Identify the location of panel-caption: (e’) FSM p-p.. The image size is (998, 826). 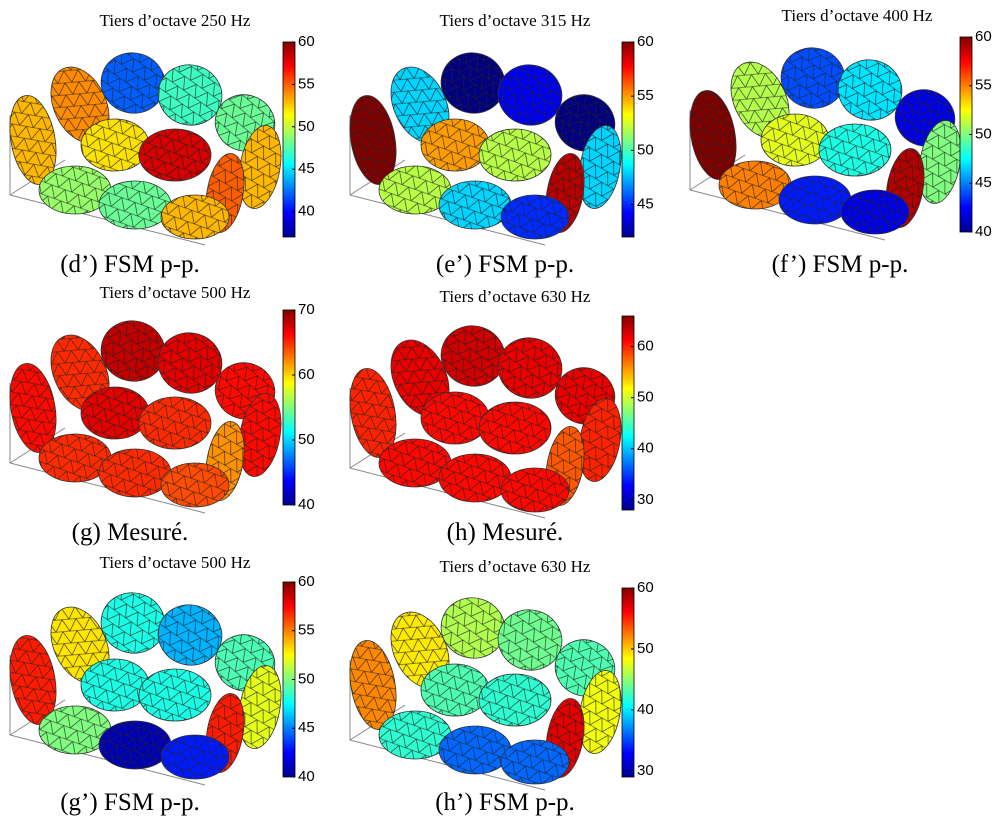
(505, 264).